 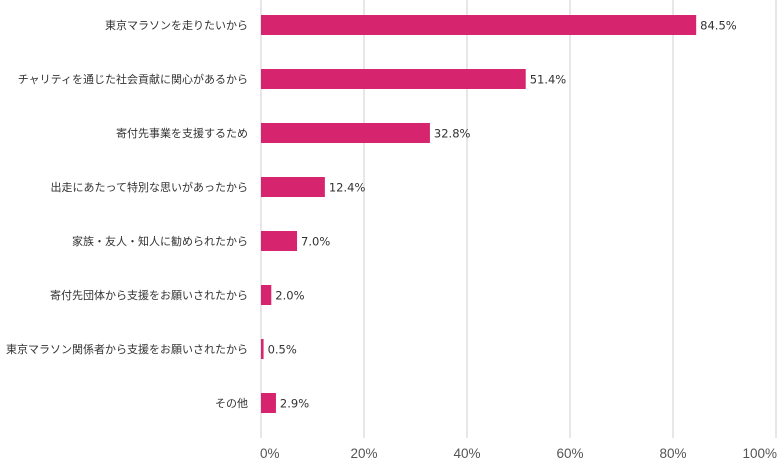 I want to click on value-label: 84.5%, so click(x=718, y=26).